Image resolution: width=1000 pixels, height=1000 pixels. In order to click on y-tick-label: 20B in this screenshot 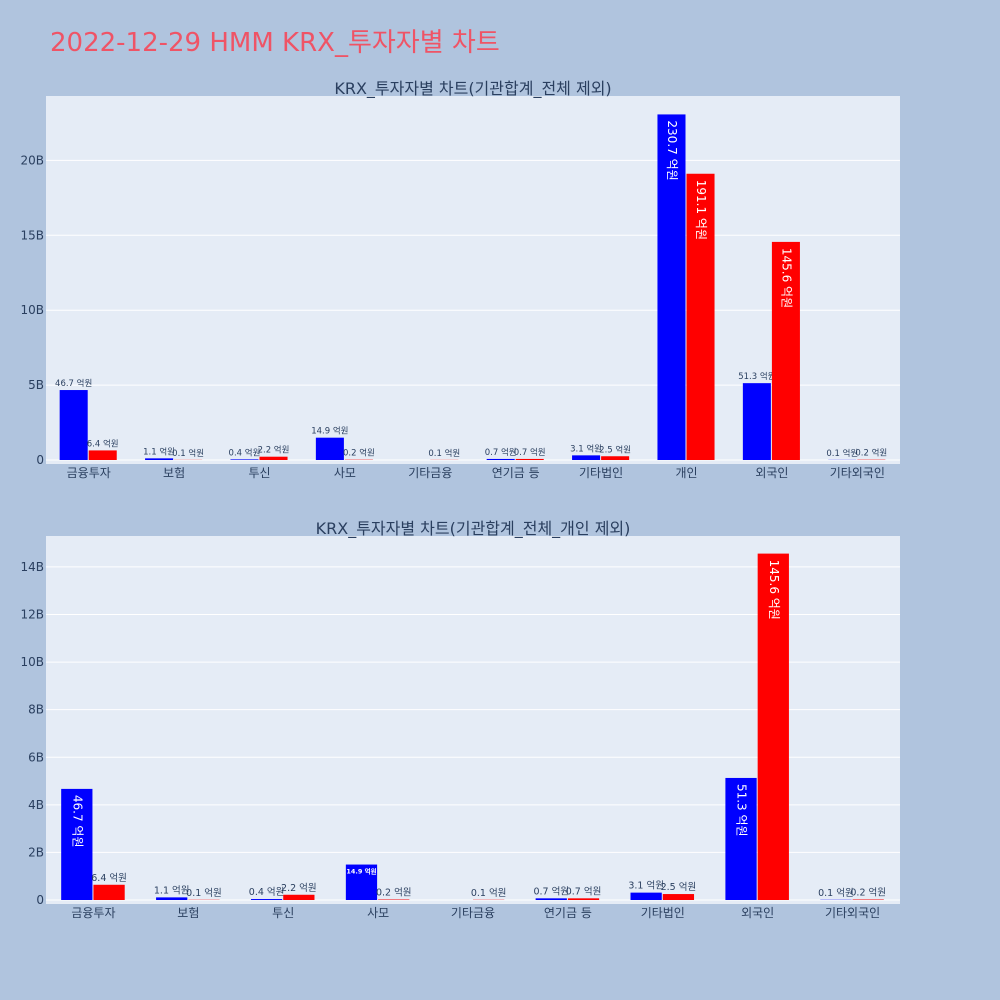, I will do `click(32, 160)`.